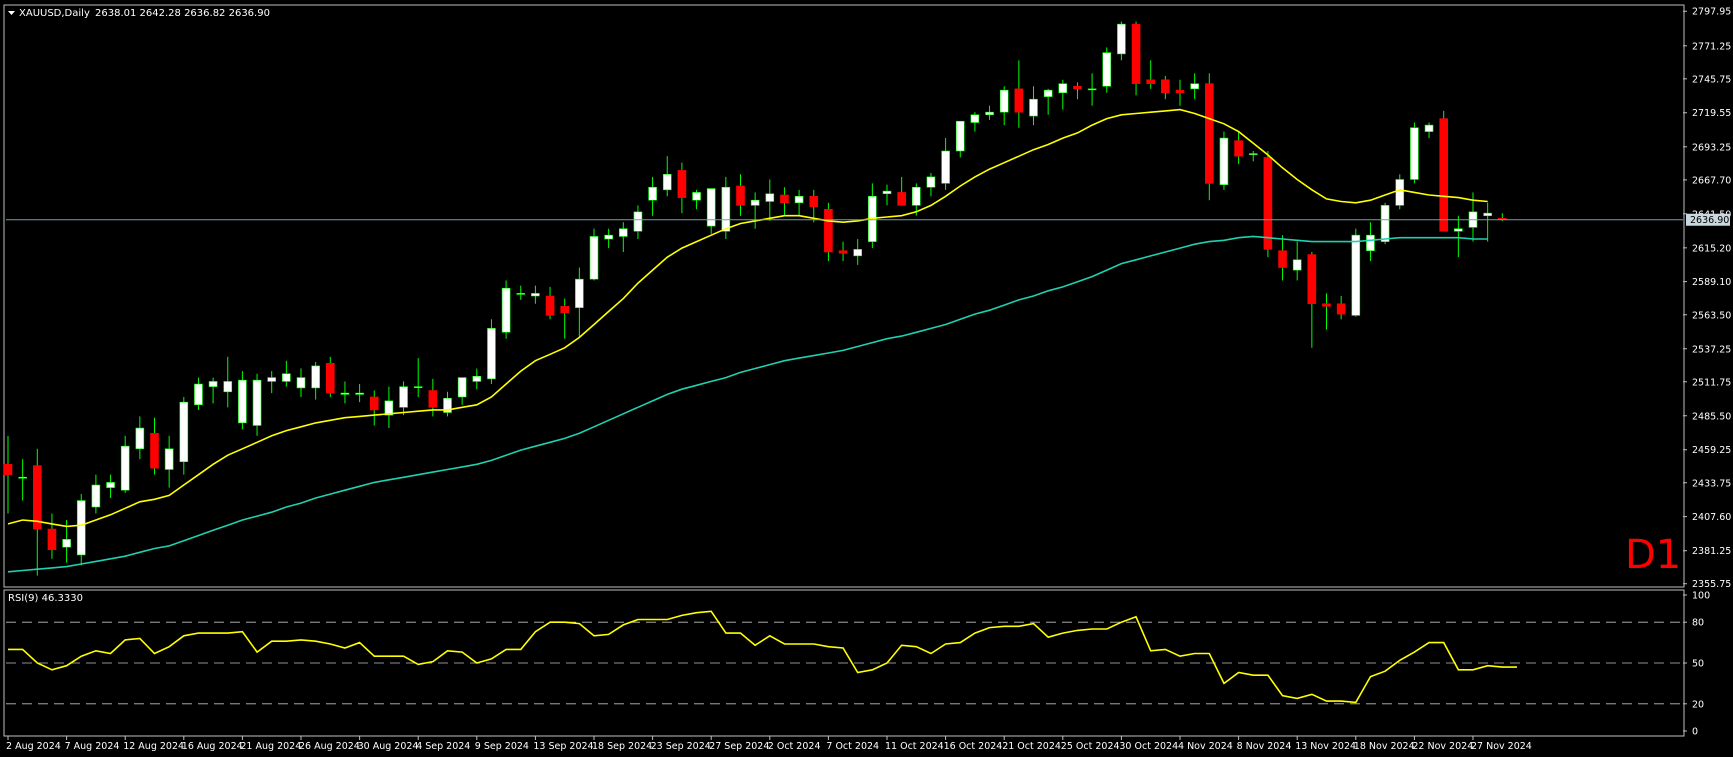  I want to click on price-tick-label: 2537.25, so click(1711, 349).